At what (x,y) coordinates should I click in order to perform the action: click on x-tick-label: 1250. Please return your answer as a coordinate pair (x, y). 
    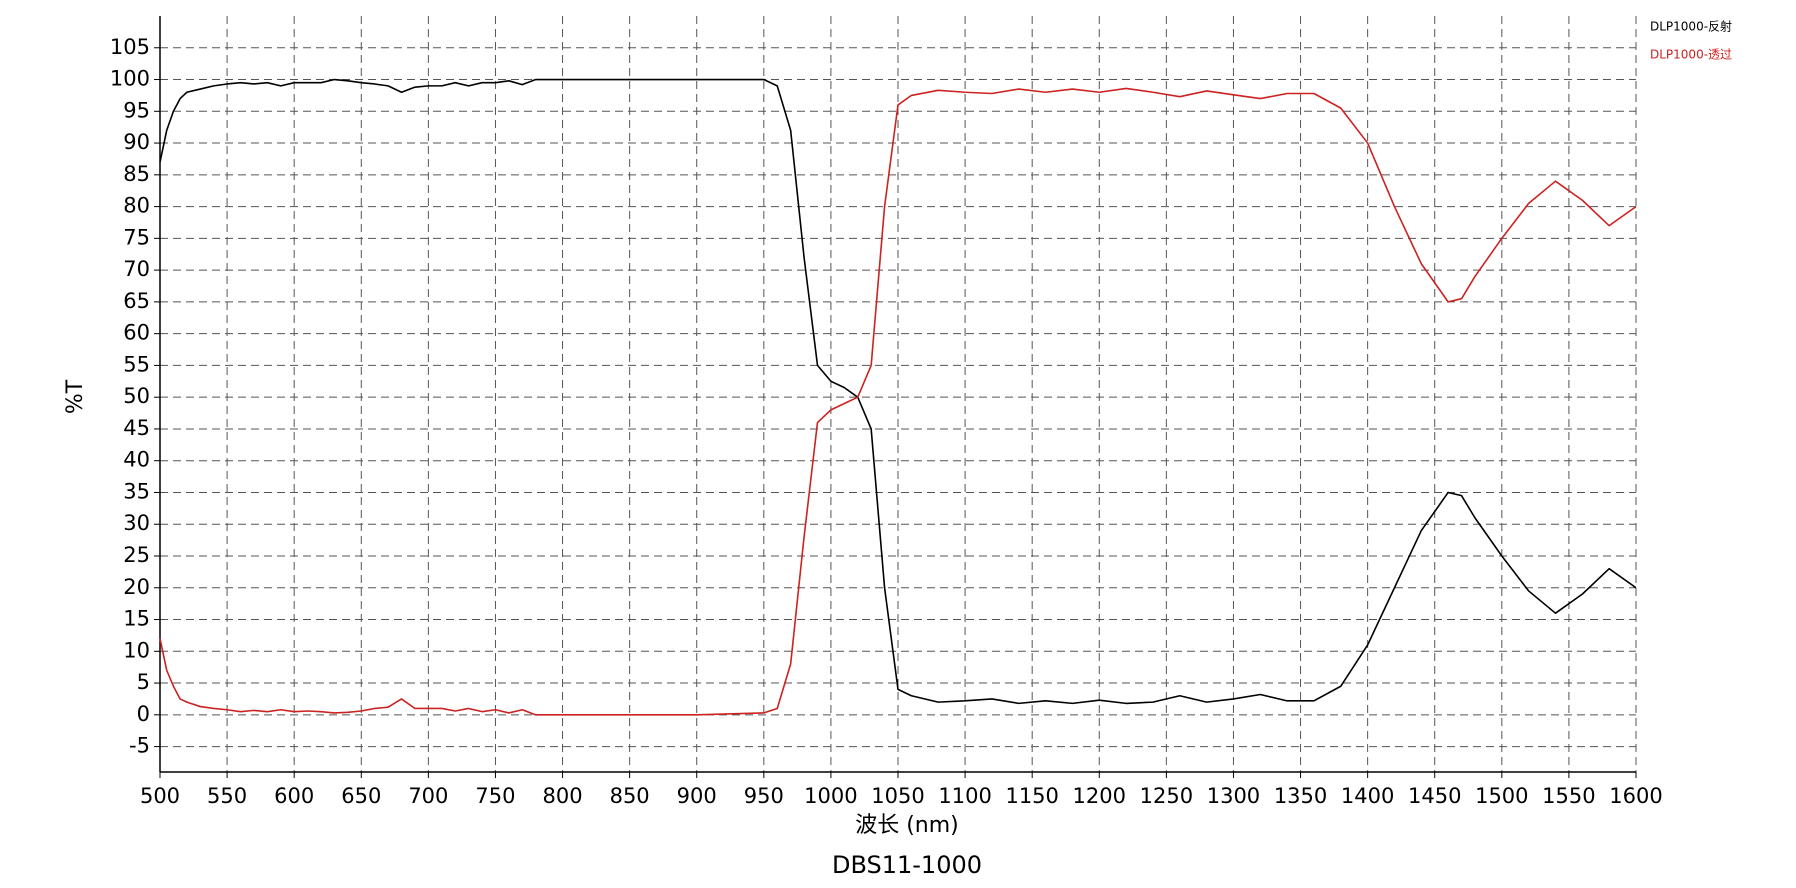
    Looking at the image, I should click on (1166, 796).